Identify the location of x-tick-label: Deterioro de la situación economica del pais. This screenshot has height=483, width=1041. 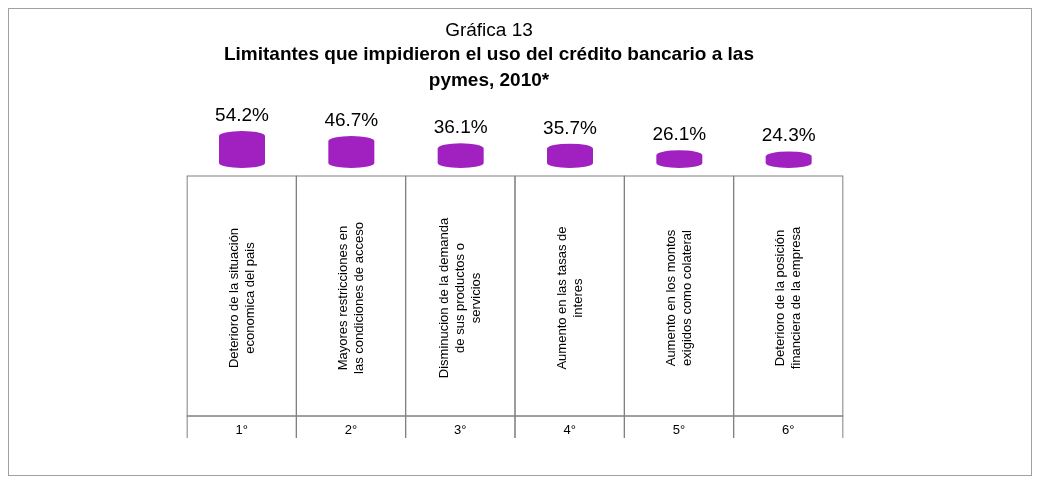
(241, 298).